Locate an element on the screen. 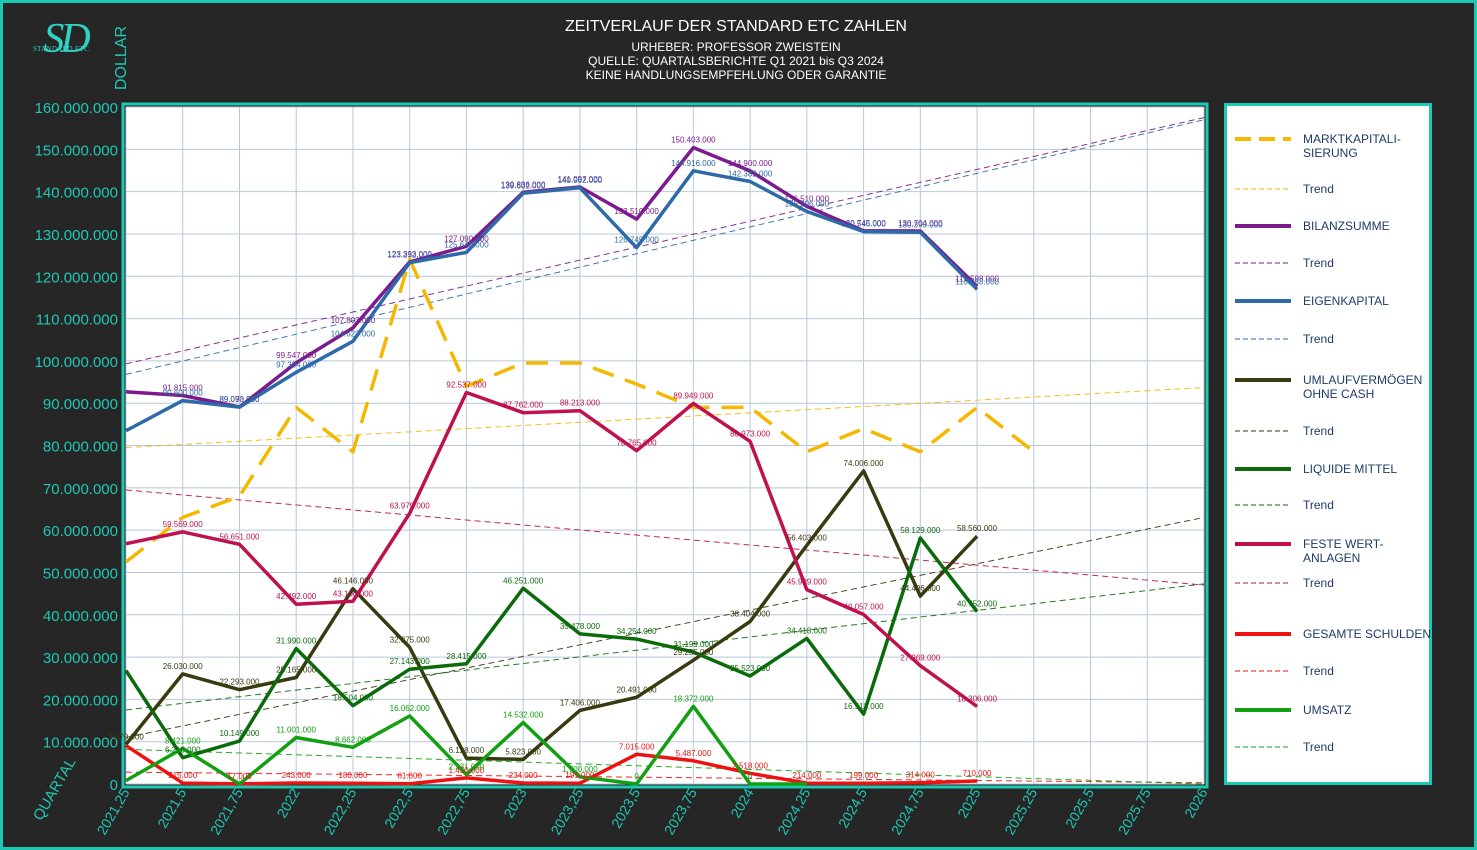  chart-author: URHEBER: PROFESSOR ZWEISTEIN is located at coordinates (736, 47).